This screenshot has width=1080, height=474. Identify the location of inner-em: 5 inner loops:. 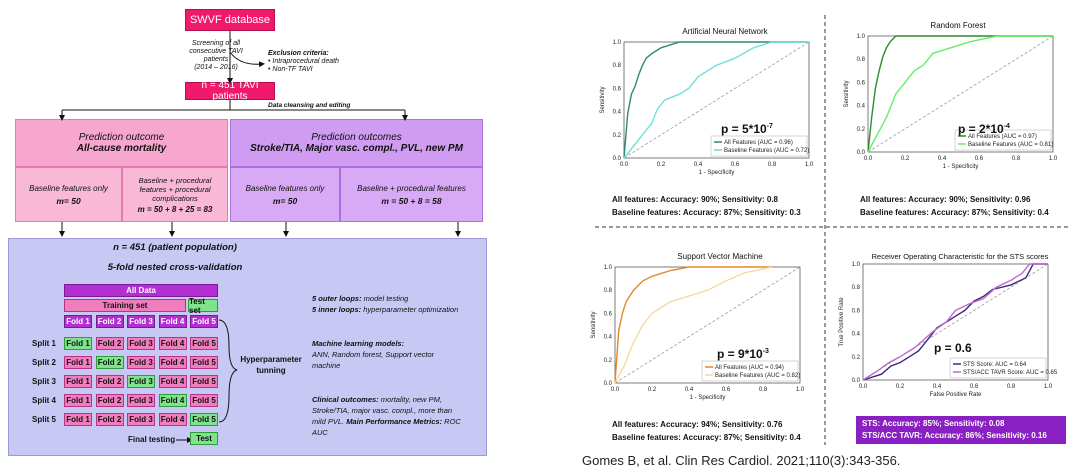
(337, 309).